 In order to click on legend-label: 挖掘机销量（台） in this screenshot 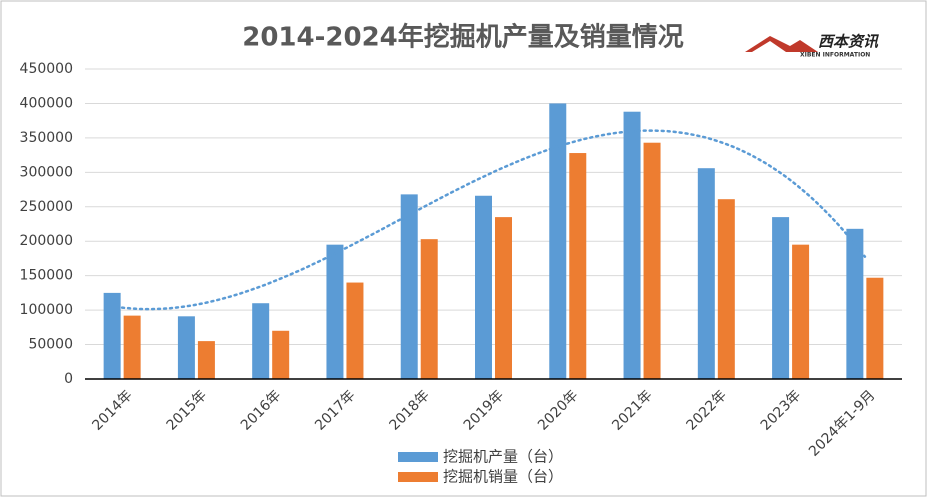, I will do `click(503, 477)`.